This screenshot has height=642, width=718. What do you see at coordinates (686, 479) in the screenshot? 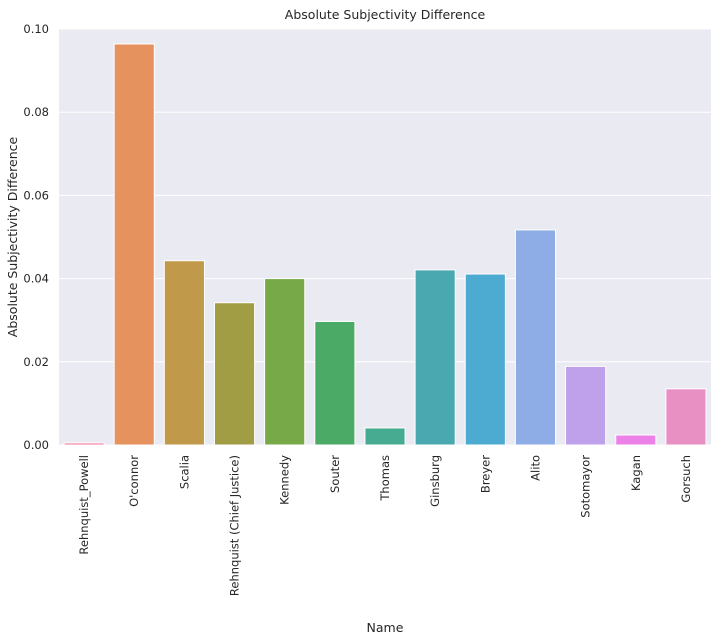
I see `x-tick-label: Gorsuch` at bounding box center [686, 479].